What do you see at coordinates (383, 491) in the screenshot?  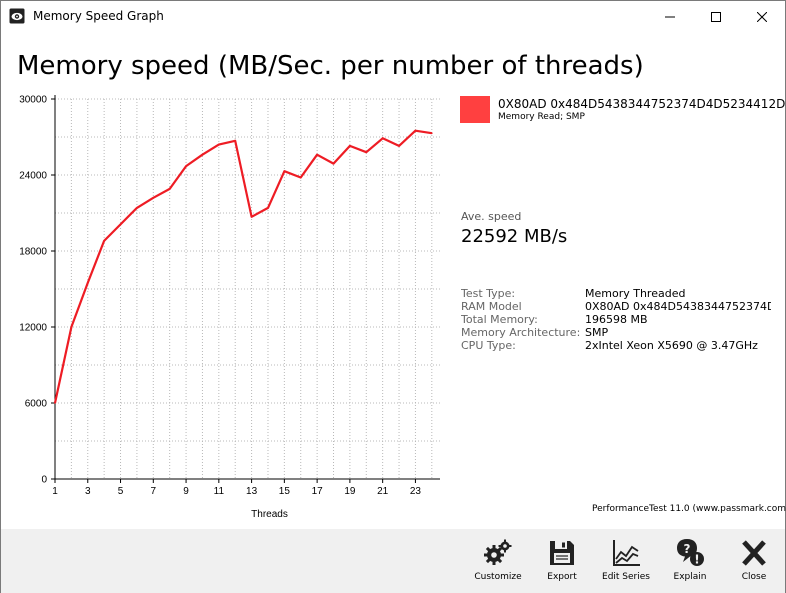 I see `x-tick-label: 21` at bounding box center [383, 491].